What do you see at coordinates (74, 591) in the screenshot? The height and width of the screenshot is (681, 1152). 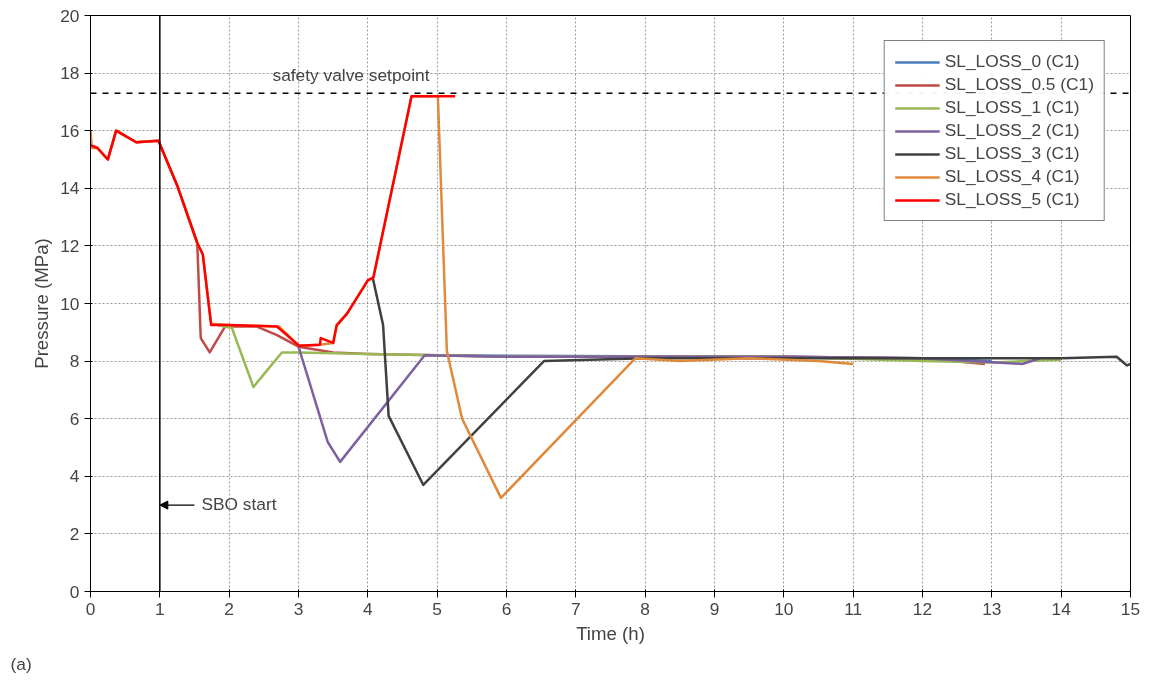 I see `y-tick-label: 0` at bounding box center [74, 591].